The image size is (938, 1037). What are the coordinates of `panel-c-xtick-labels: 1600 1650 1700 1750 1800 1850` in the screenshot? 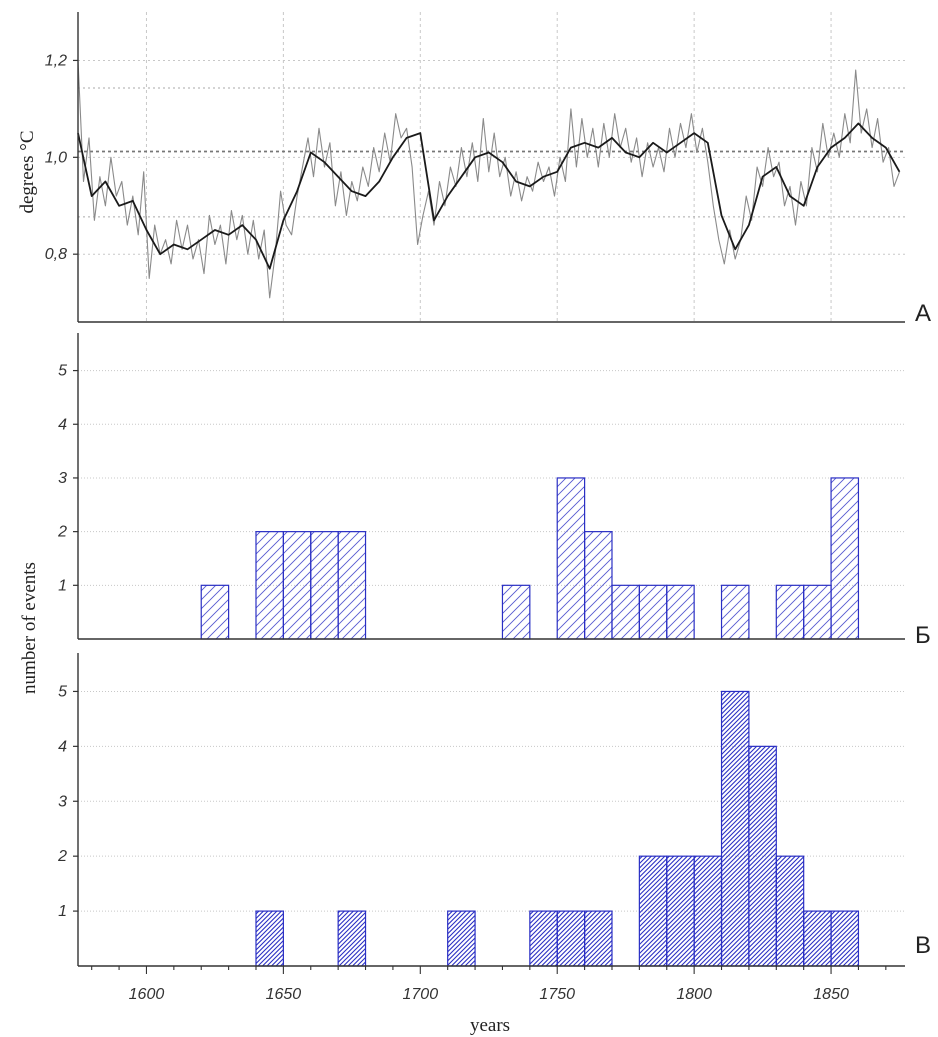 It's located at (489, 994).